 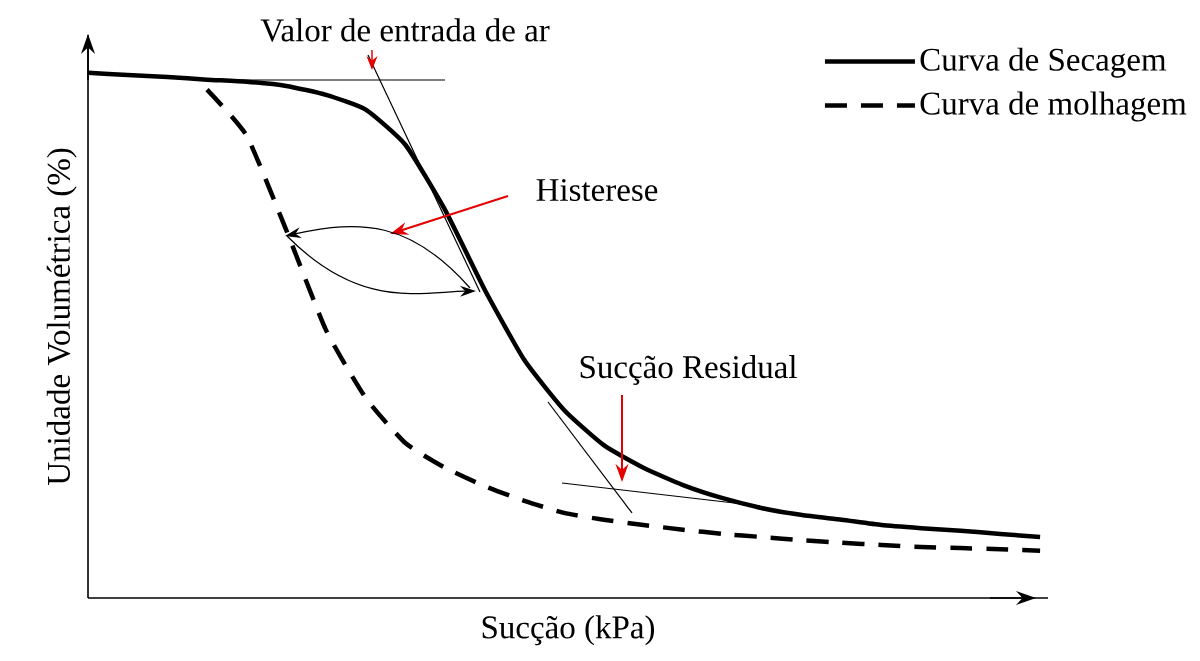 What do you see at coordinates (61, 317) in the screenshot?
I see `y-axis-title: Unidade Volumétrica (%)` at bounding box center [61, 317].